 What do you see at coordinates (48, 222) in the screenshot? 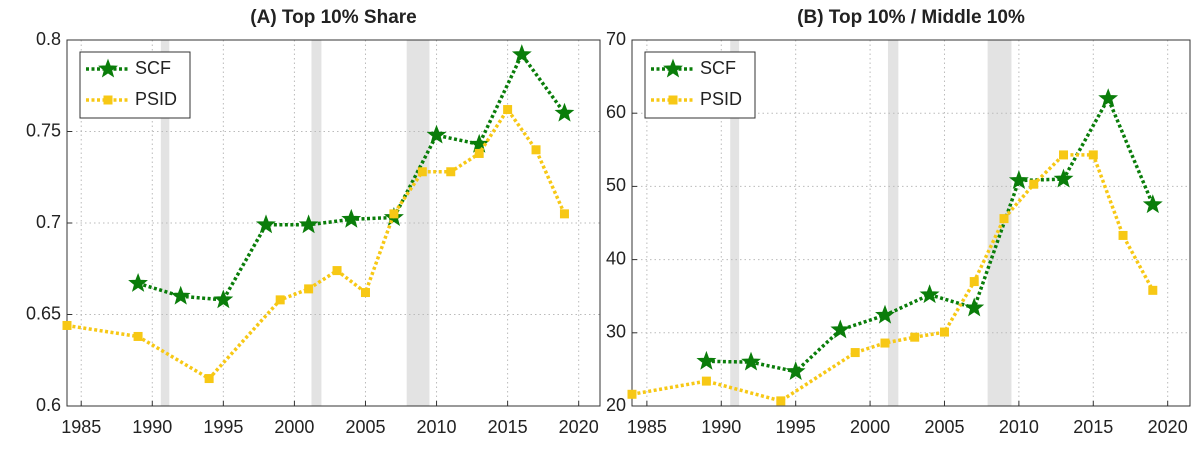
I see `y-tick-label: 0.7` at bounding box center [48, 222].